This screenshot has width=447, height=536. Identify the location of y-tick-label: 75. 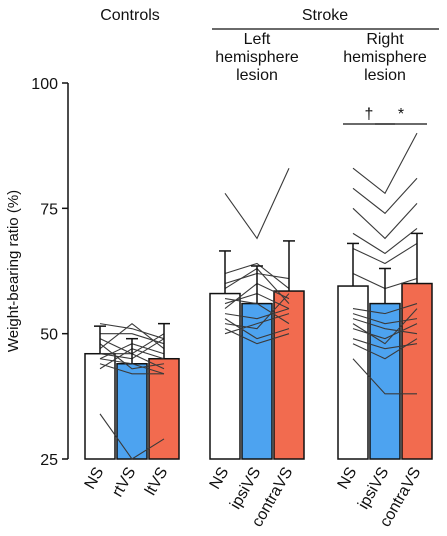
(49, 209).